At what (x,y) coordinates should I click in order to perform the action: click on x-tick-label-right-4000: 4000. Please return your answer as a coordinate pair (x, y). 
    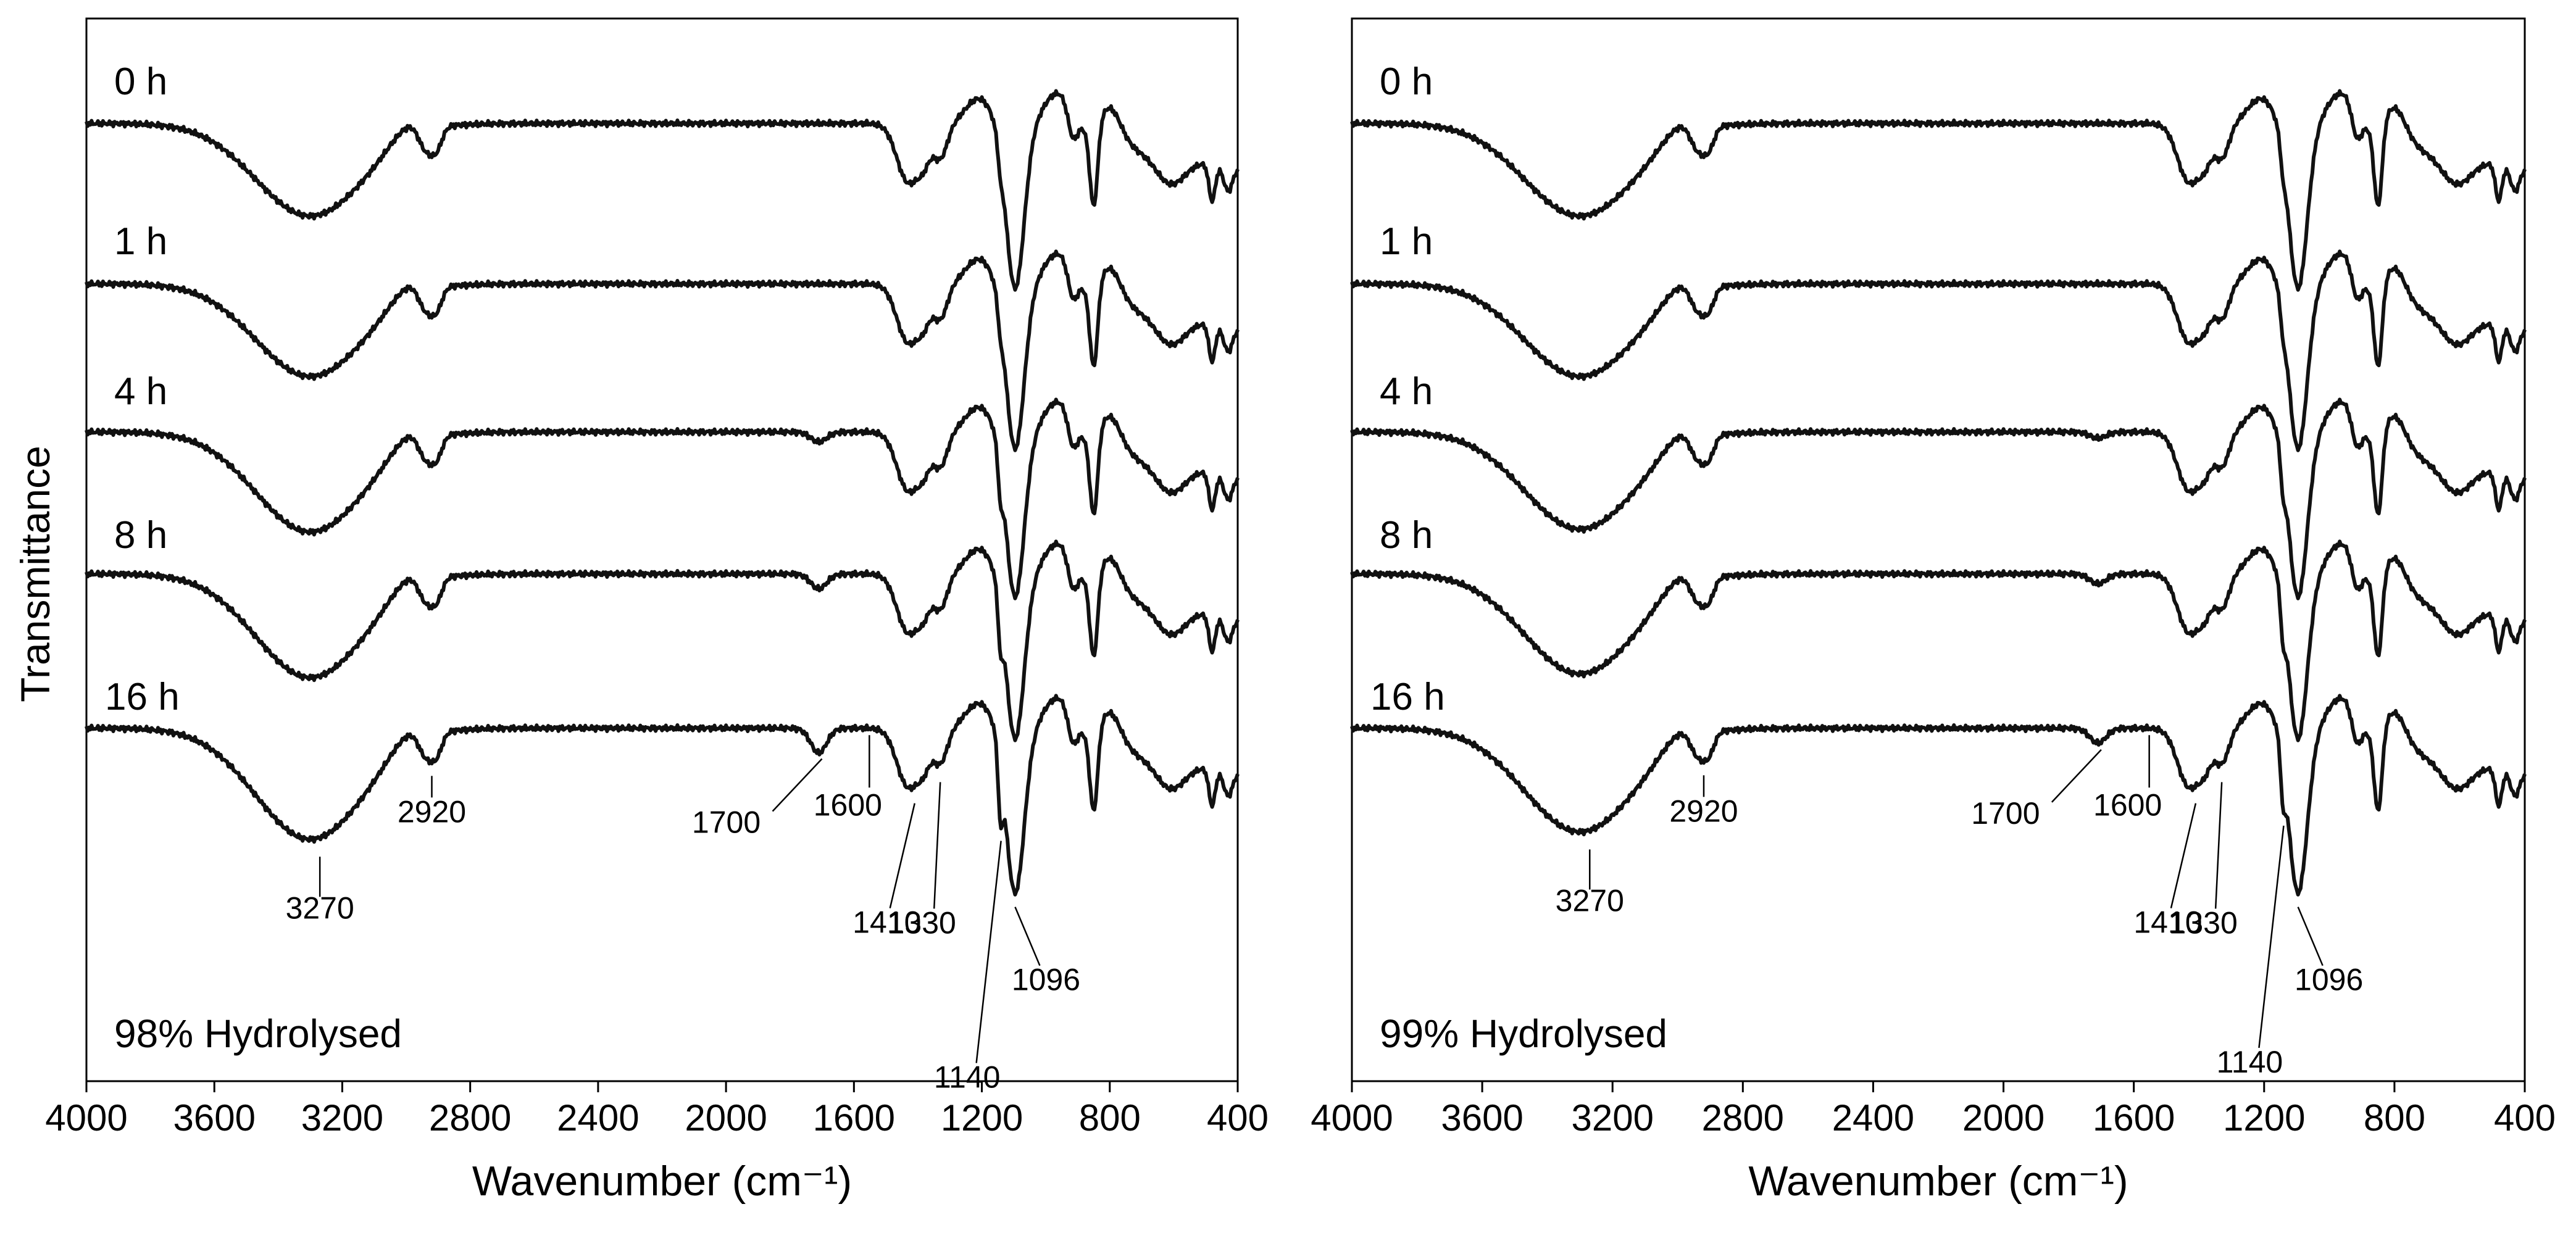
    Looking at the image, I should click on (1352, 1118).